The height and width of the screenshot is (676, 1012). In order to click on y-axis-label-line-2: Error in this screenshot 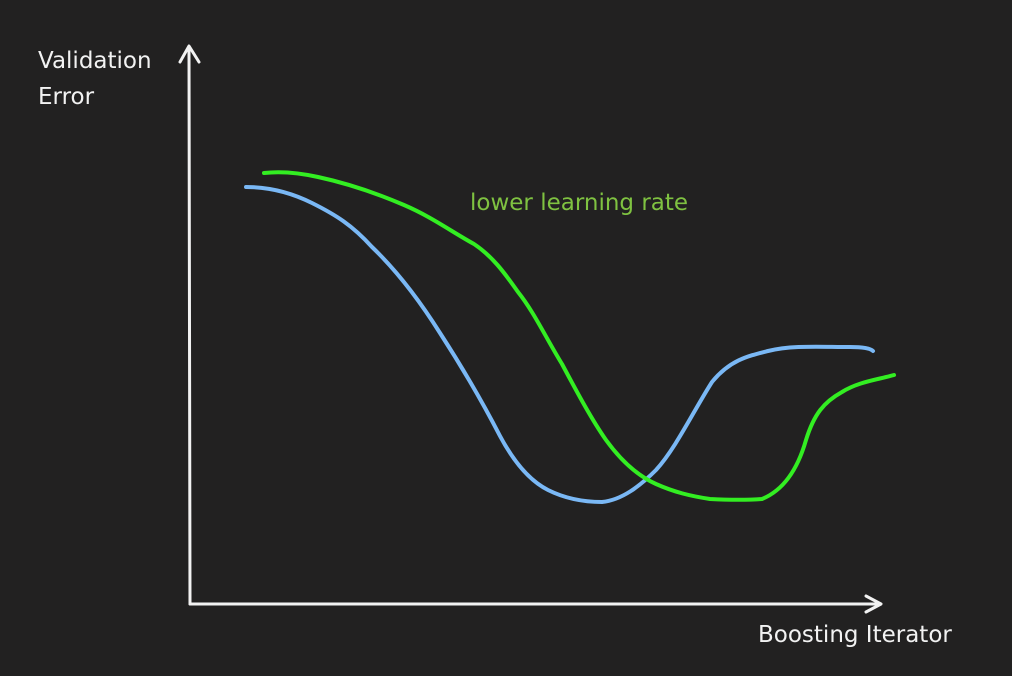, I will do `click(66, 97)`.